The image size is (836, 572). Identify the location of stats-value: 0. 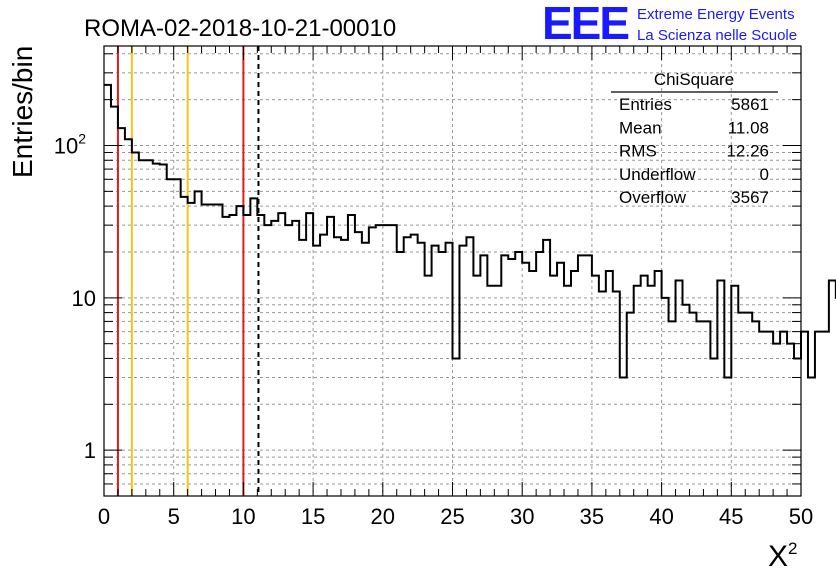
(764, 174).